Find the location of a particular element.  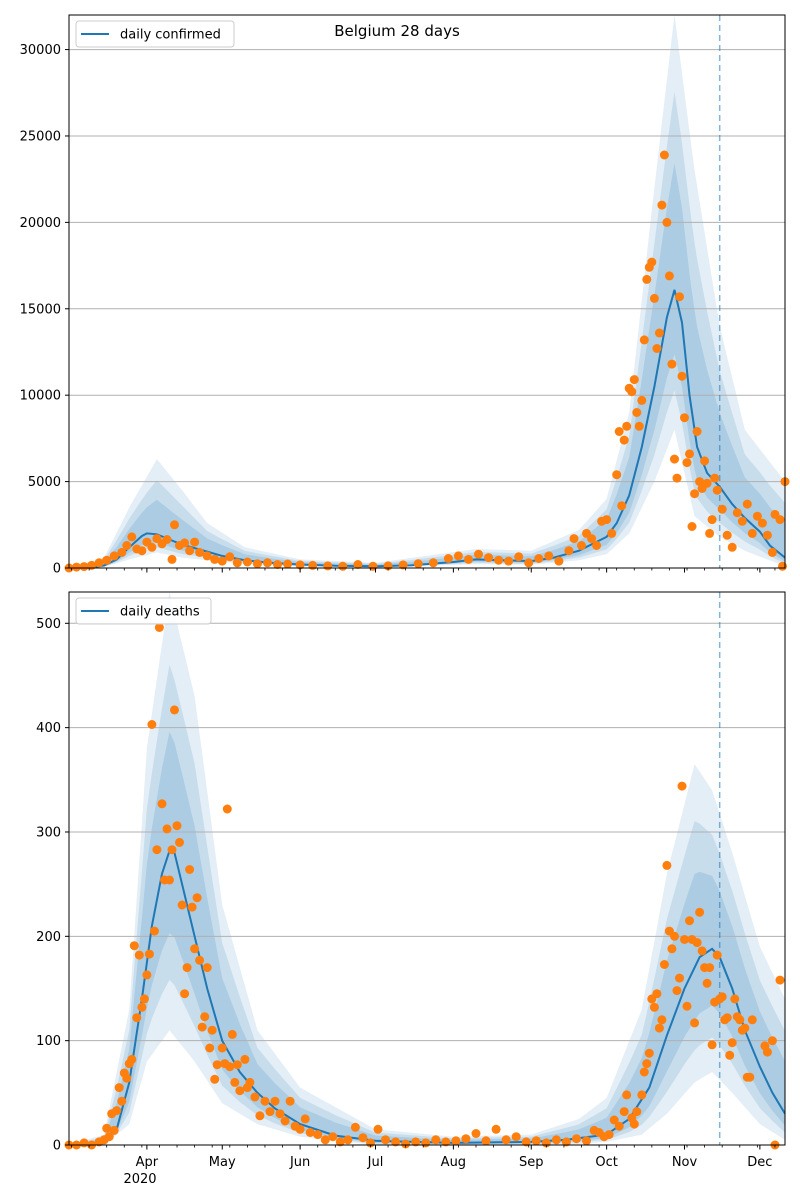

x-tick-label: Dec is located at coordinates (759, 1162).